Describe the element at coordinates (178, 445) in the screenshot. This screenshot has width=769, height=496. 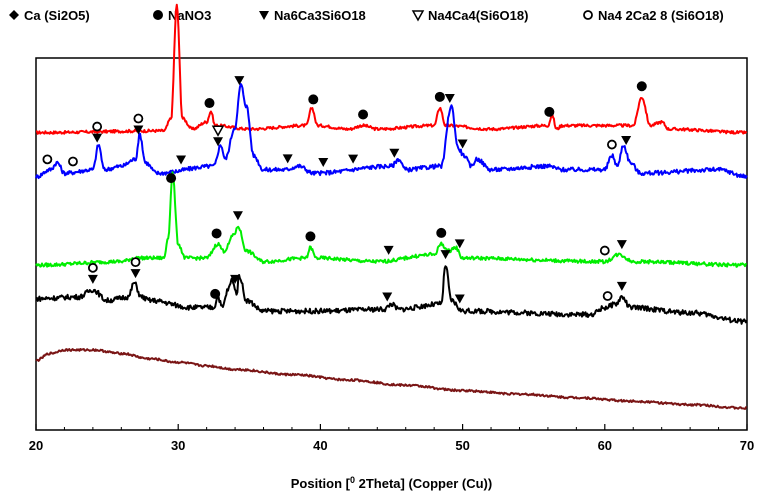
I see `x-tick-label: 30` at that location.